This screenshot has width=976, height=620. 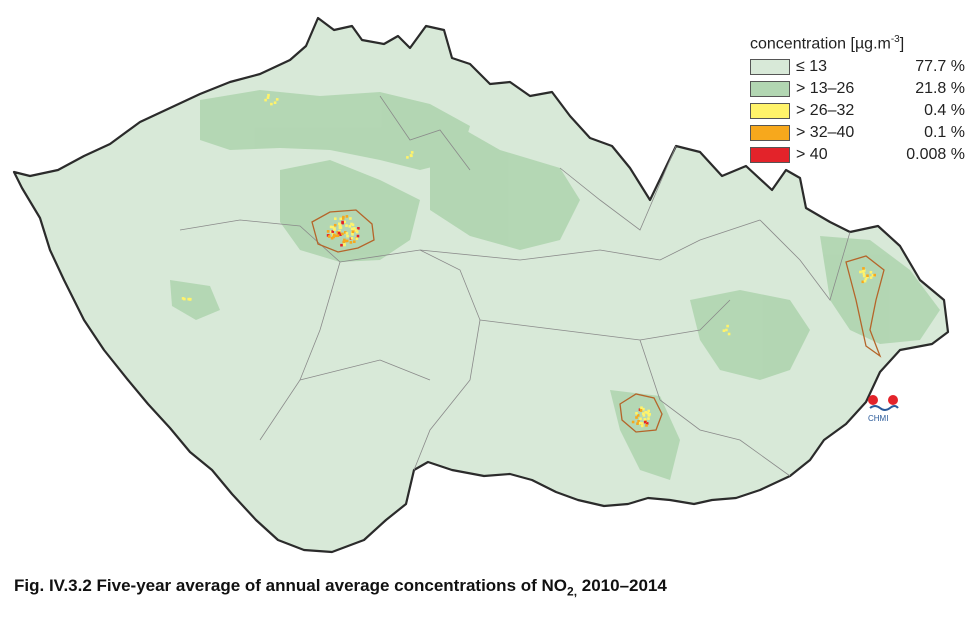 What do you see at coordinates (883, 403) in the screenshot?
I see `chmi-logo-mark` at bounding box center [883, 403].